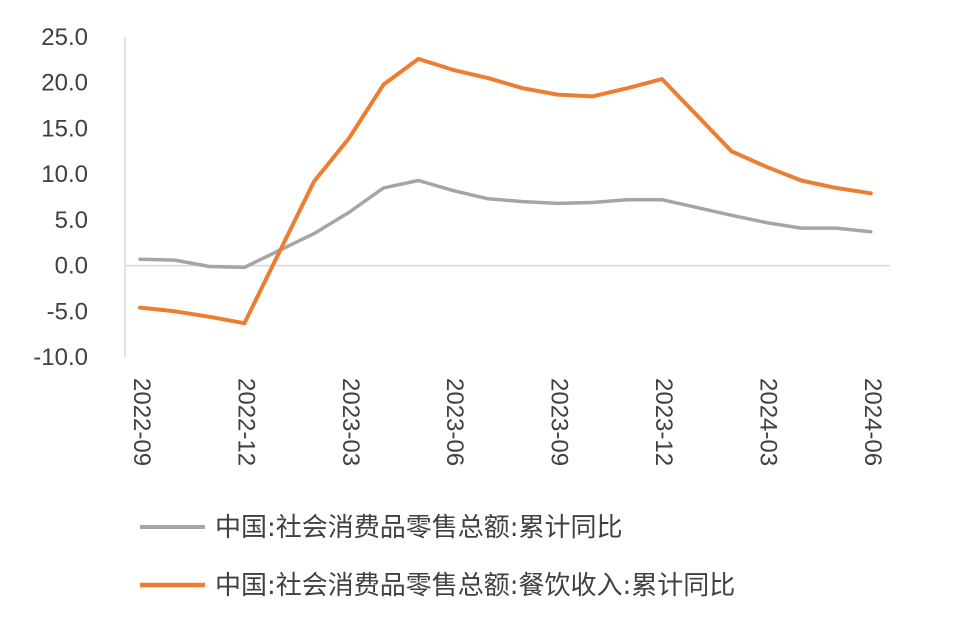 The height and width of the screenshot is (617, 960). What do you see at coordinates (245, 422) in the screenshot?
I see `x-tick-label: 2022-12` at bounding box center [245, 422].